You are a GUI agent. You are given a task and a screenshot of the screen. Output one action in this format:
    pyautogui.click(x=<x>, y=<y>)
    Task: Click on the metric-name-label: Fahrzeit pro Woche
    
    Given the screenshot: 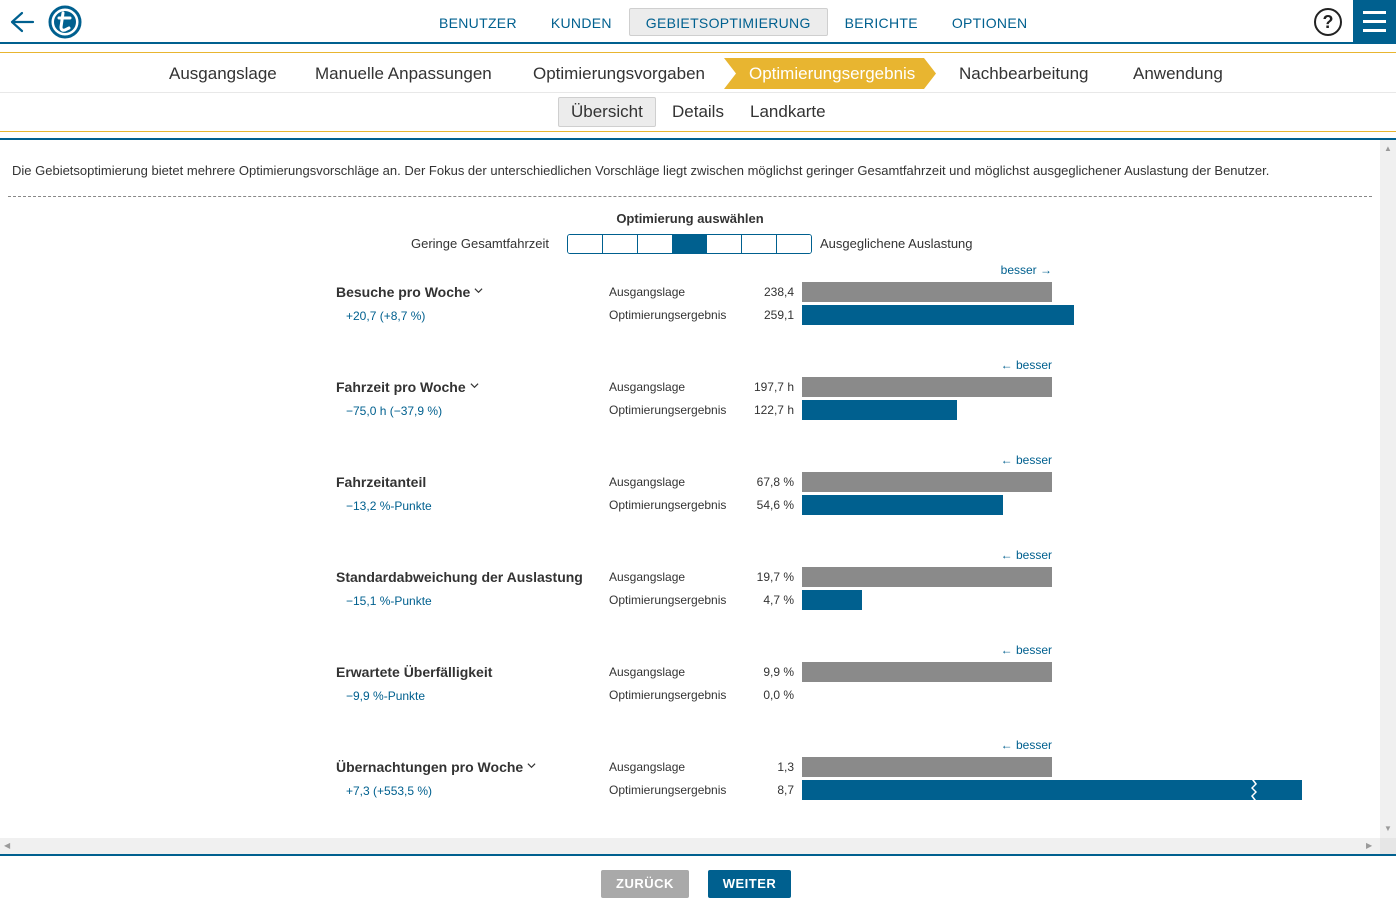 What is the action you would take?
    pyautogui.click(x=401, y=387)
    